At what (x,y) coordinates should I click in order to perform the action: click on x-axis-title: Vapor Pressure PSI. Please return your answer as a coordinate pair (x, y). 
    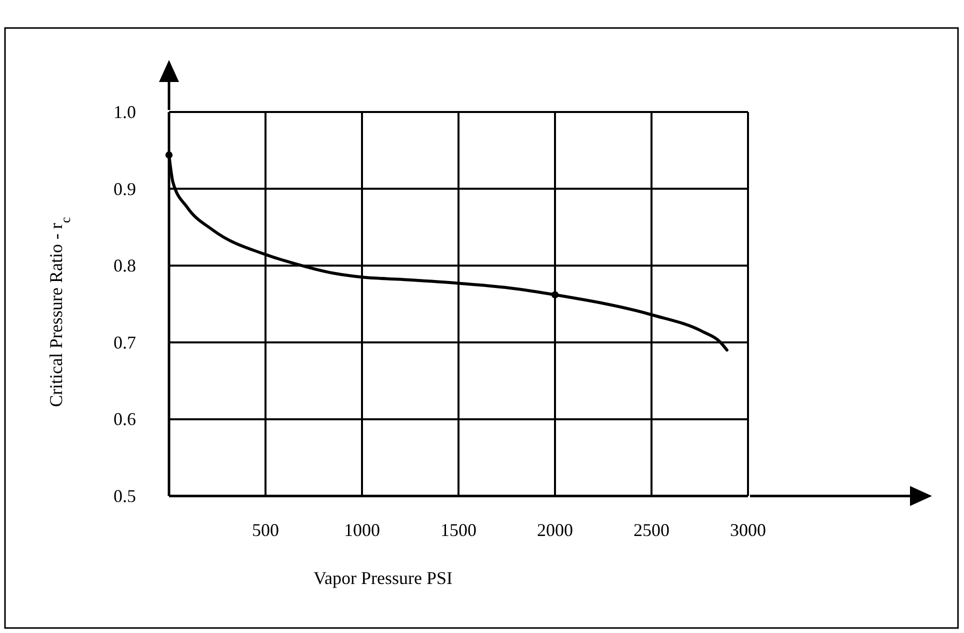
    Looking at the image, I should click on (383, 578).